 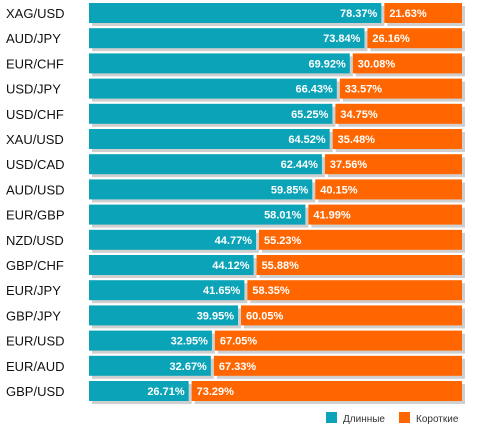 What do you see at coordinates (33, 315) in the screenshot?
I see `pair-label: GBP/JPY` at bounding box center [33, 315].